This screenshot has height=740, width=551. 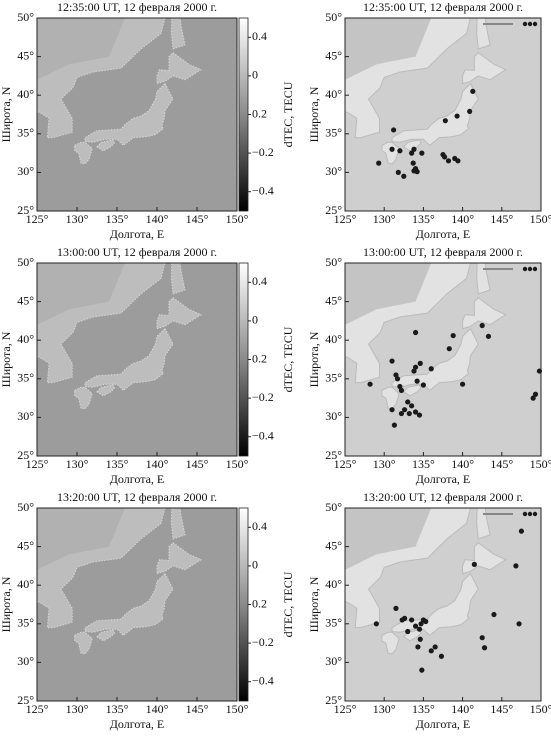 I want to click on panel-title: 12:35:00 UT, 12 февраля 2000 г., so click(x=137, y=7).